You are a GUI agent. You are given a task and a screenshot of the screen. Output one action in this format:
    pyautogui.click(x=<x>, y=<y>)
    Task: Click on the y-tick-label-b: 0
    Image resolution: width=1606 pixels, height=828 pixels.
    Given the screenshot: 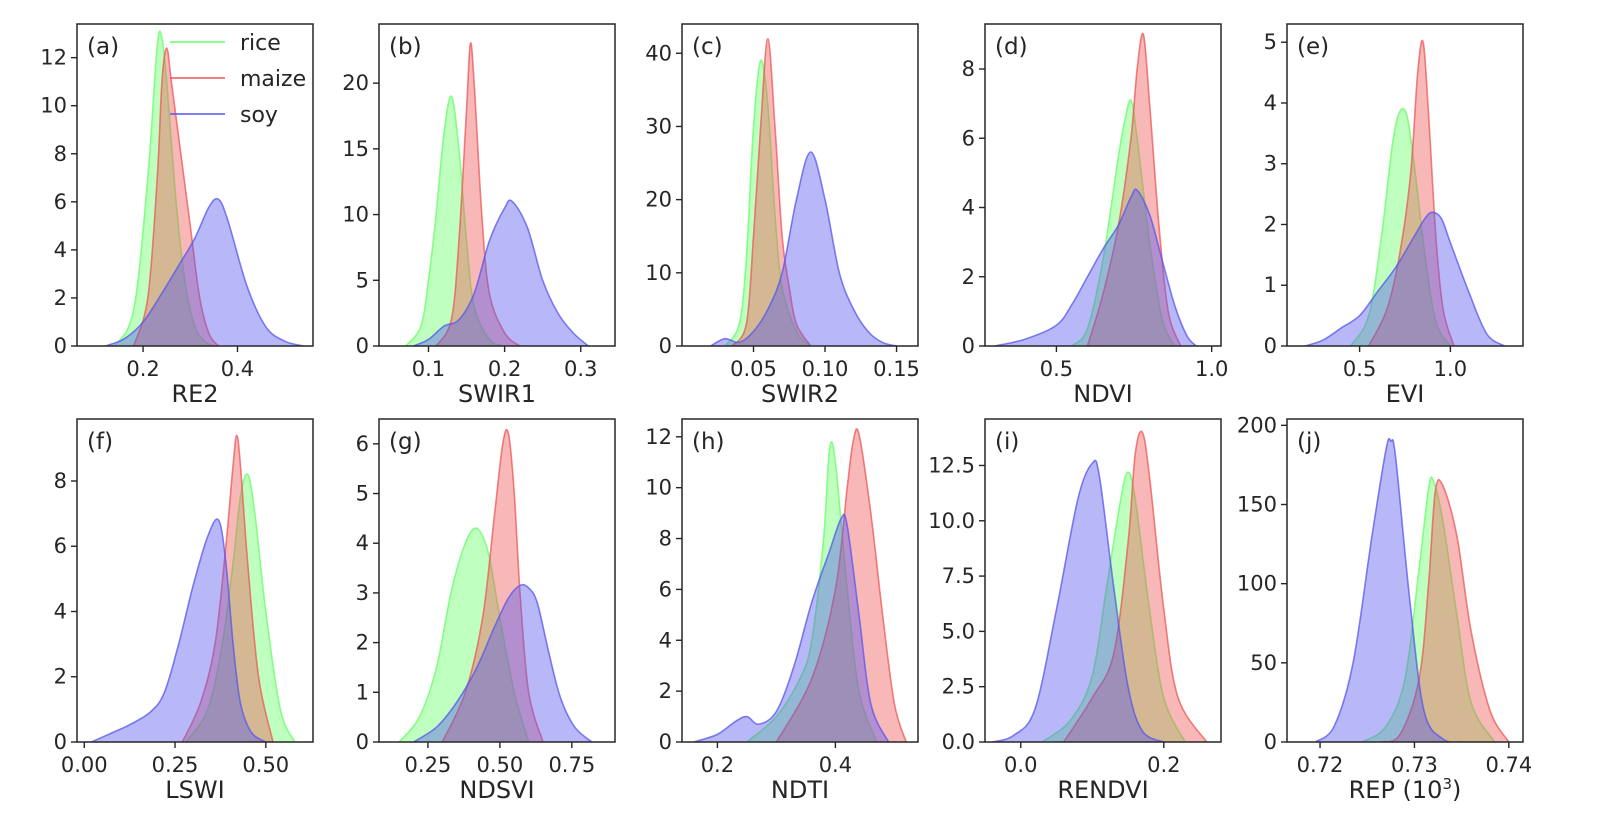 What is the action you would take?
    pyautogui.click(x=362, y=346)
    